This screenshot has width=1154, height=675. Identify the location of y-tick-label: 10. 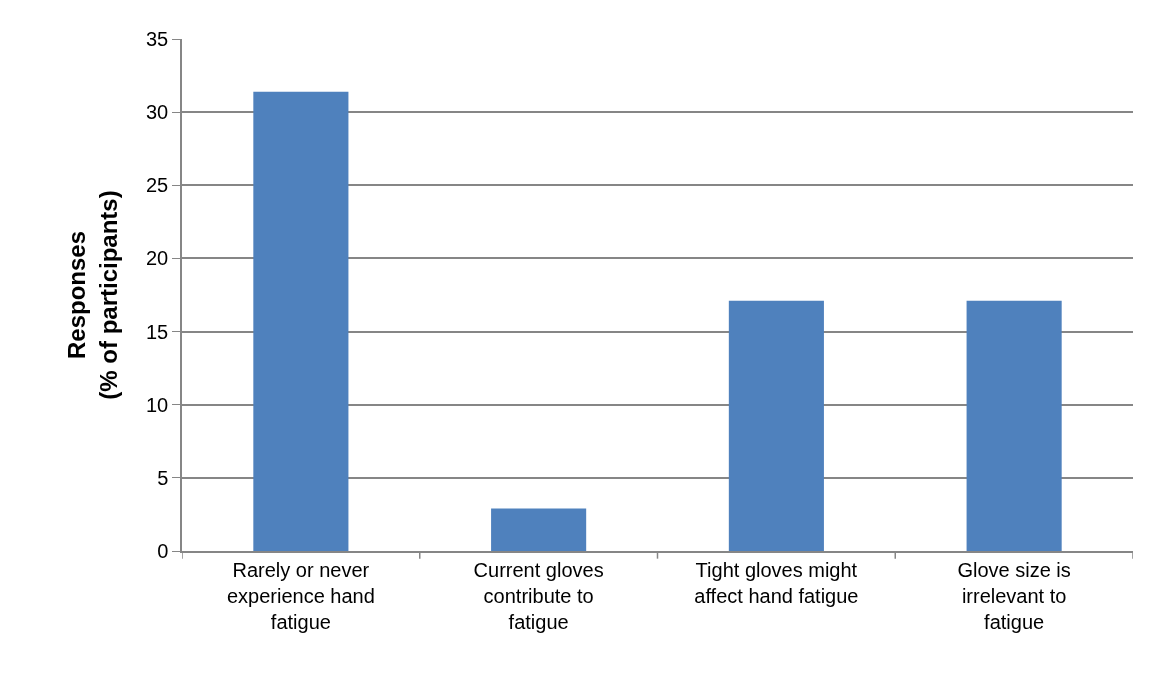
(157, 404).